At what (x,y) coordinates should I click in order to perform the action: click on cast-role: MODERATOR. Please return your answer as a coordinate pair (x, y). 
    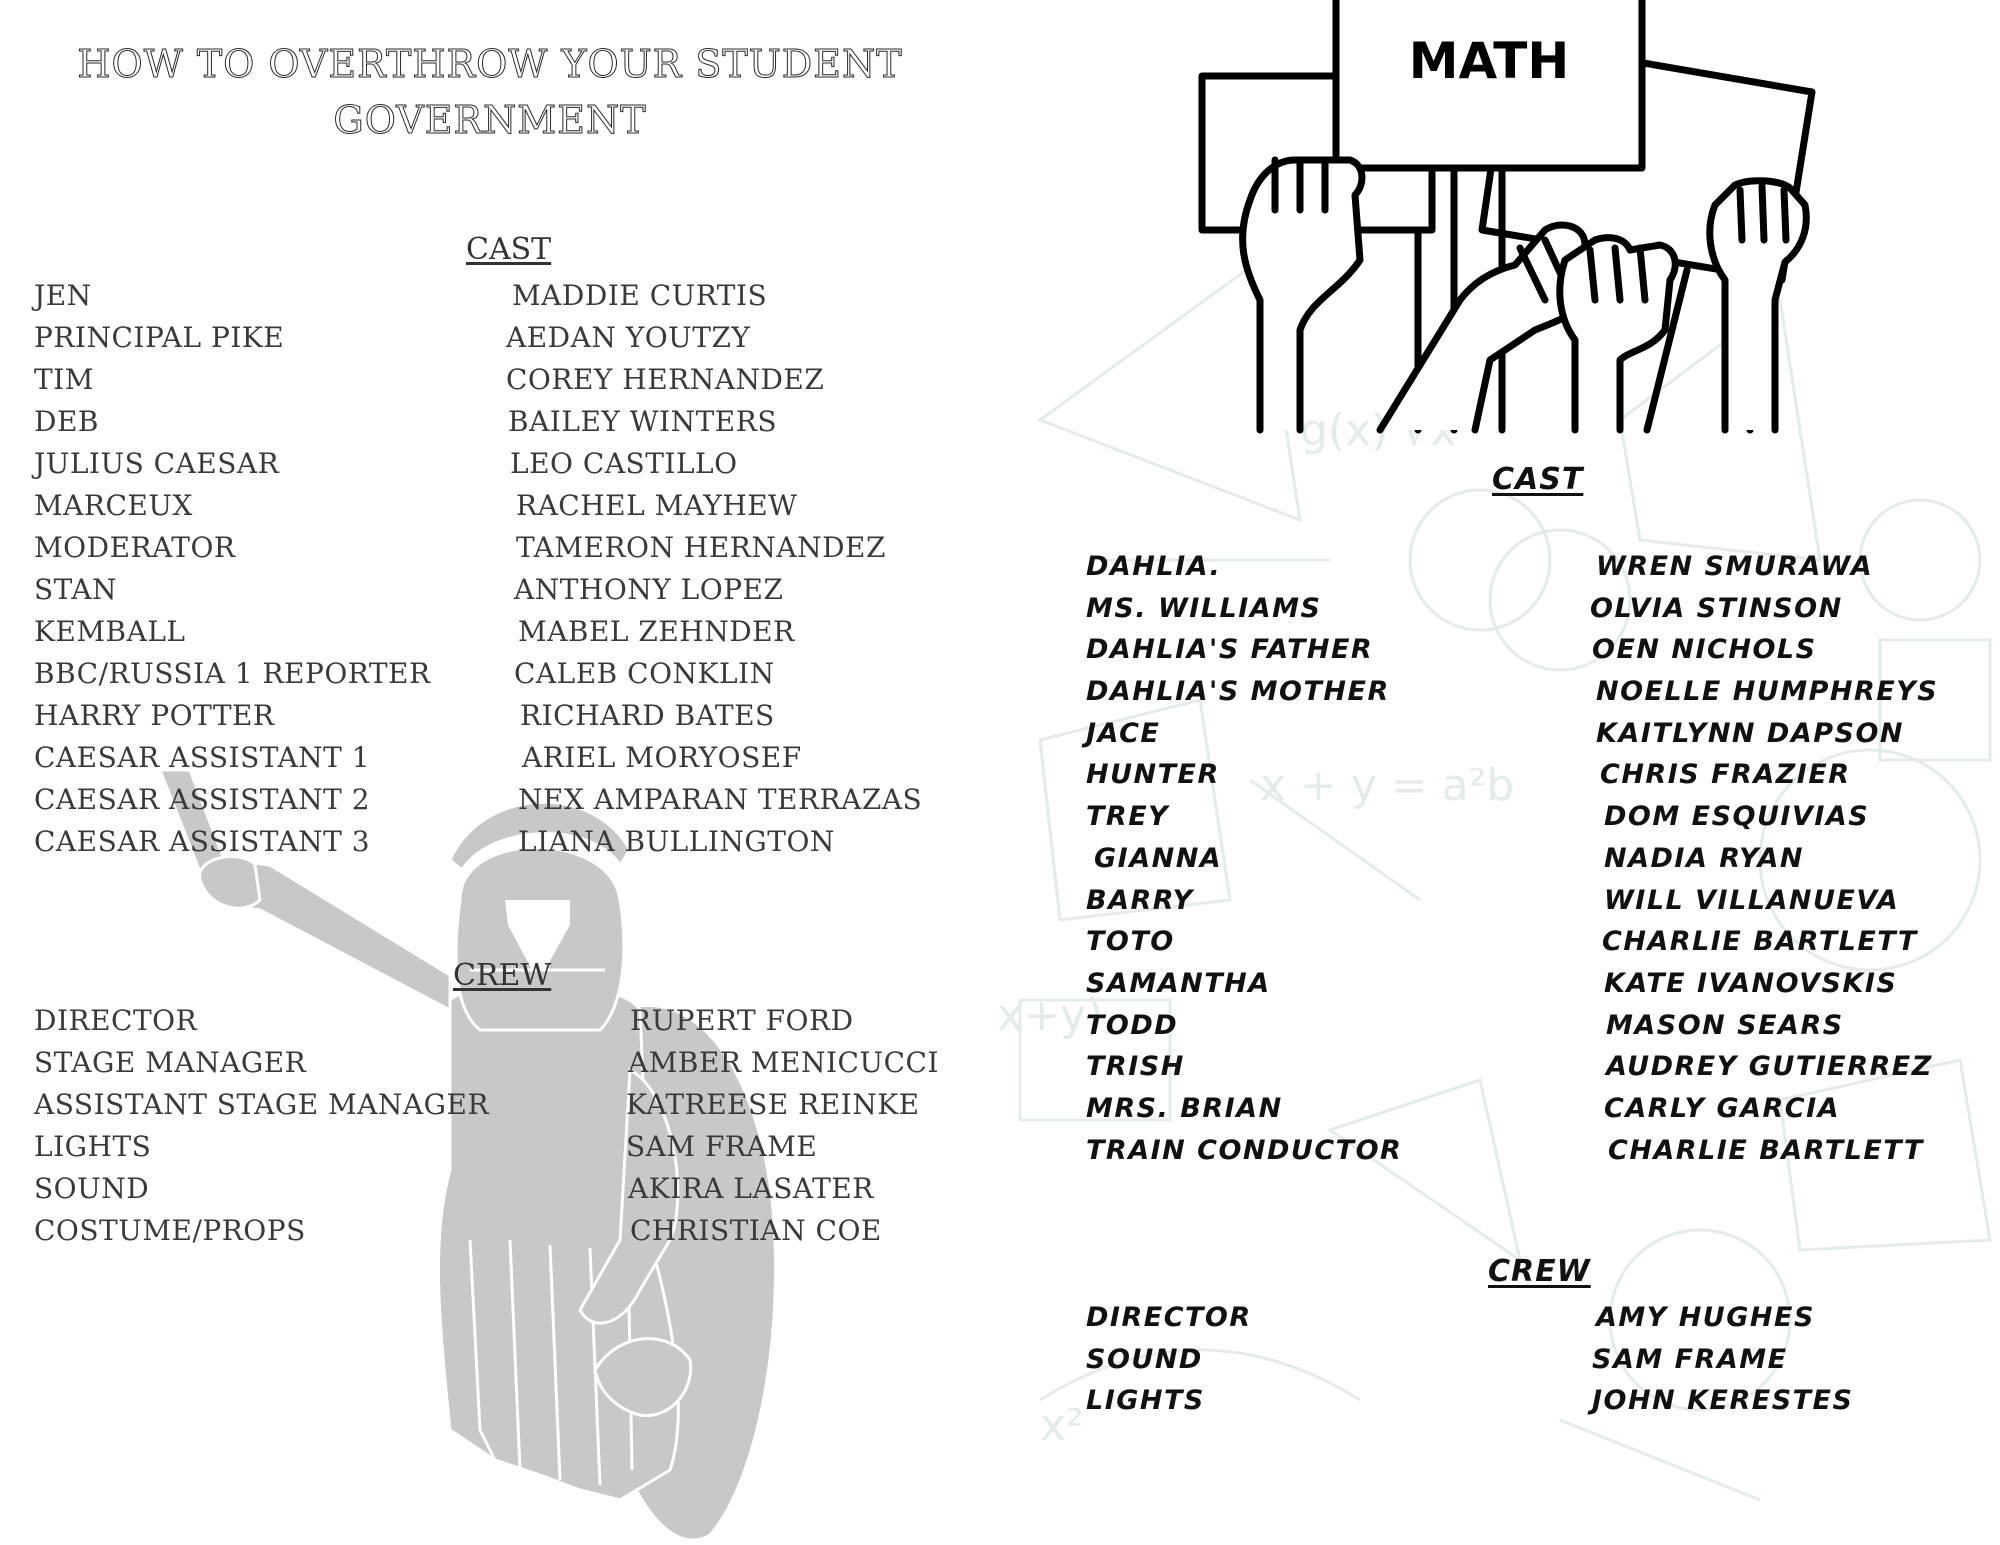
    Looking at the image, I should click on (135, 547).